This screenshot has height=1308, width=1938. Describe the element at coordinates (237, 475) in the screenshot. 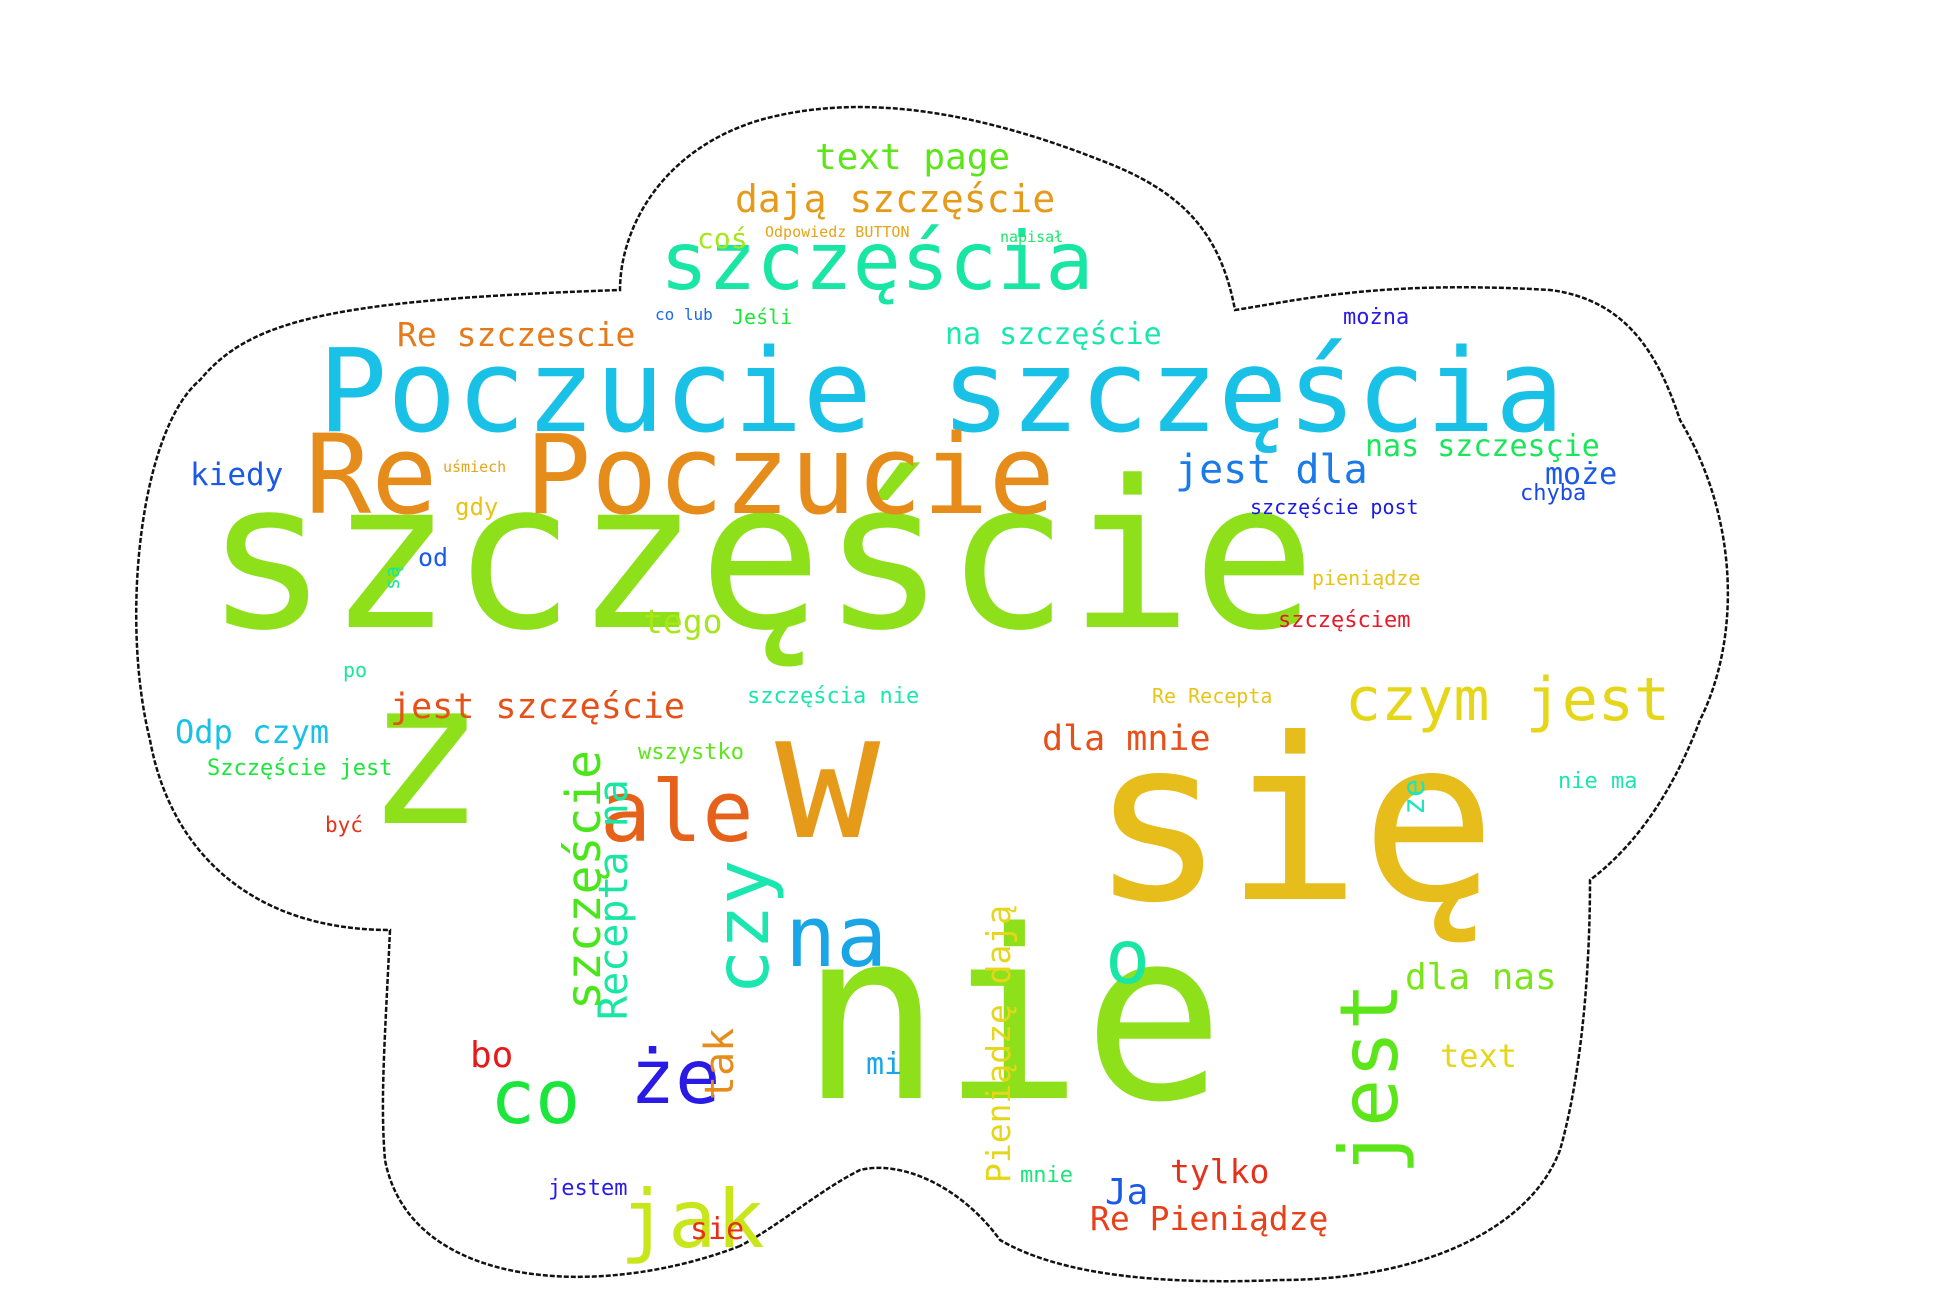

I see `cloud-word: kiedy` at that location.